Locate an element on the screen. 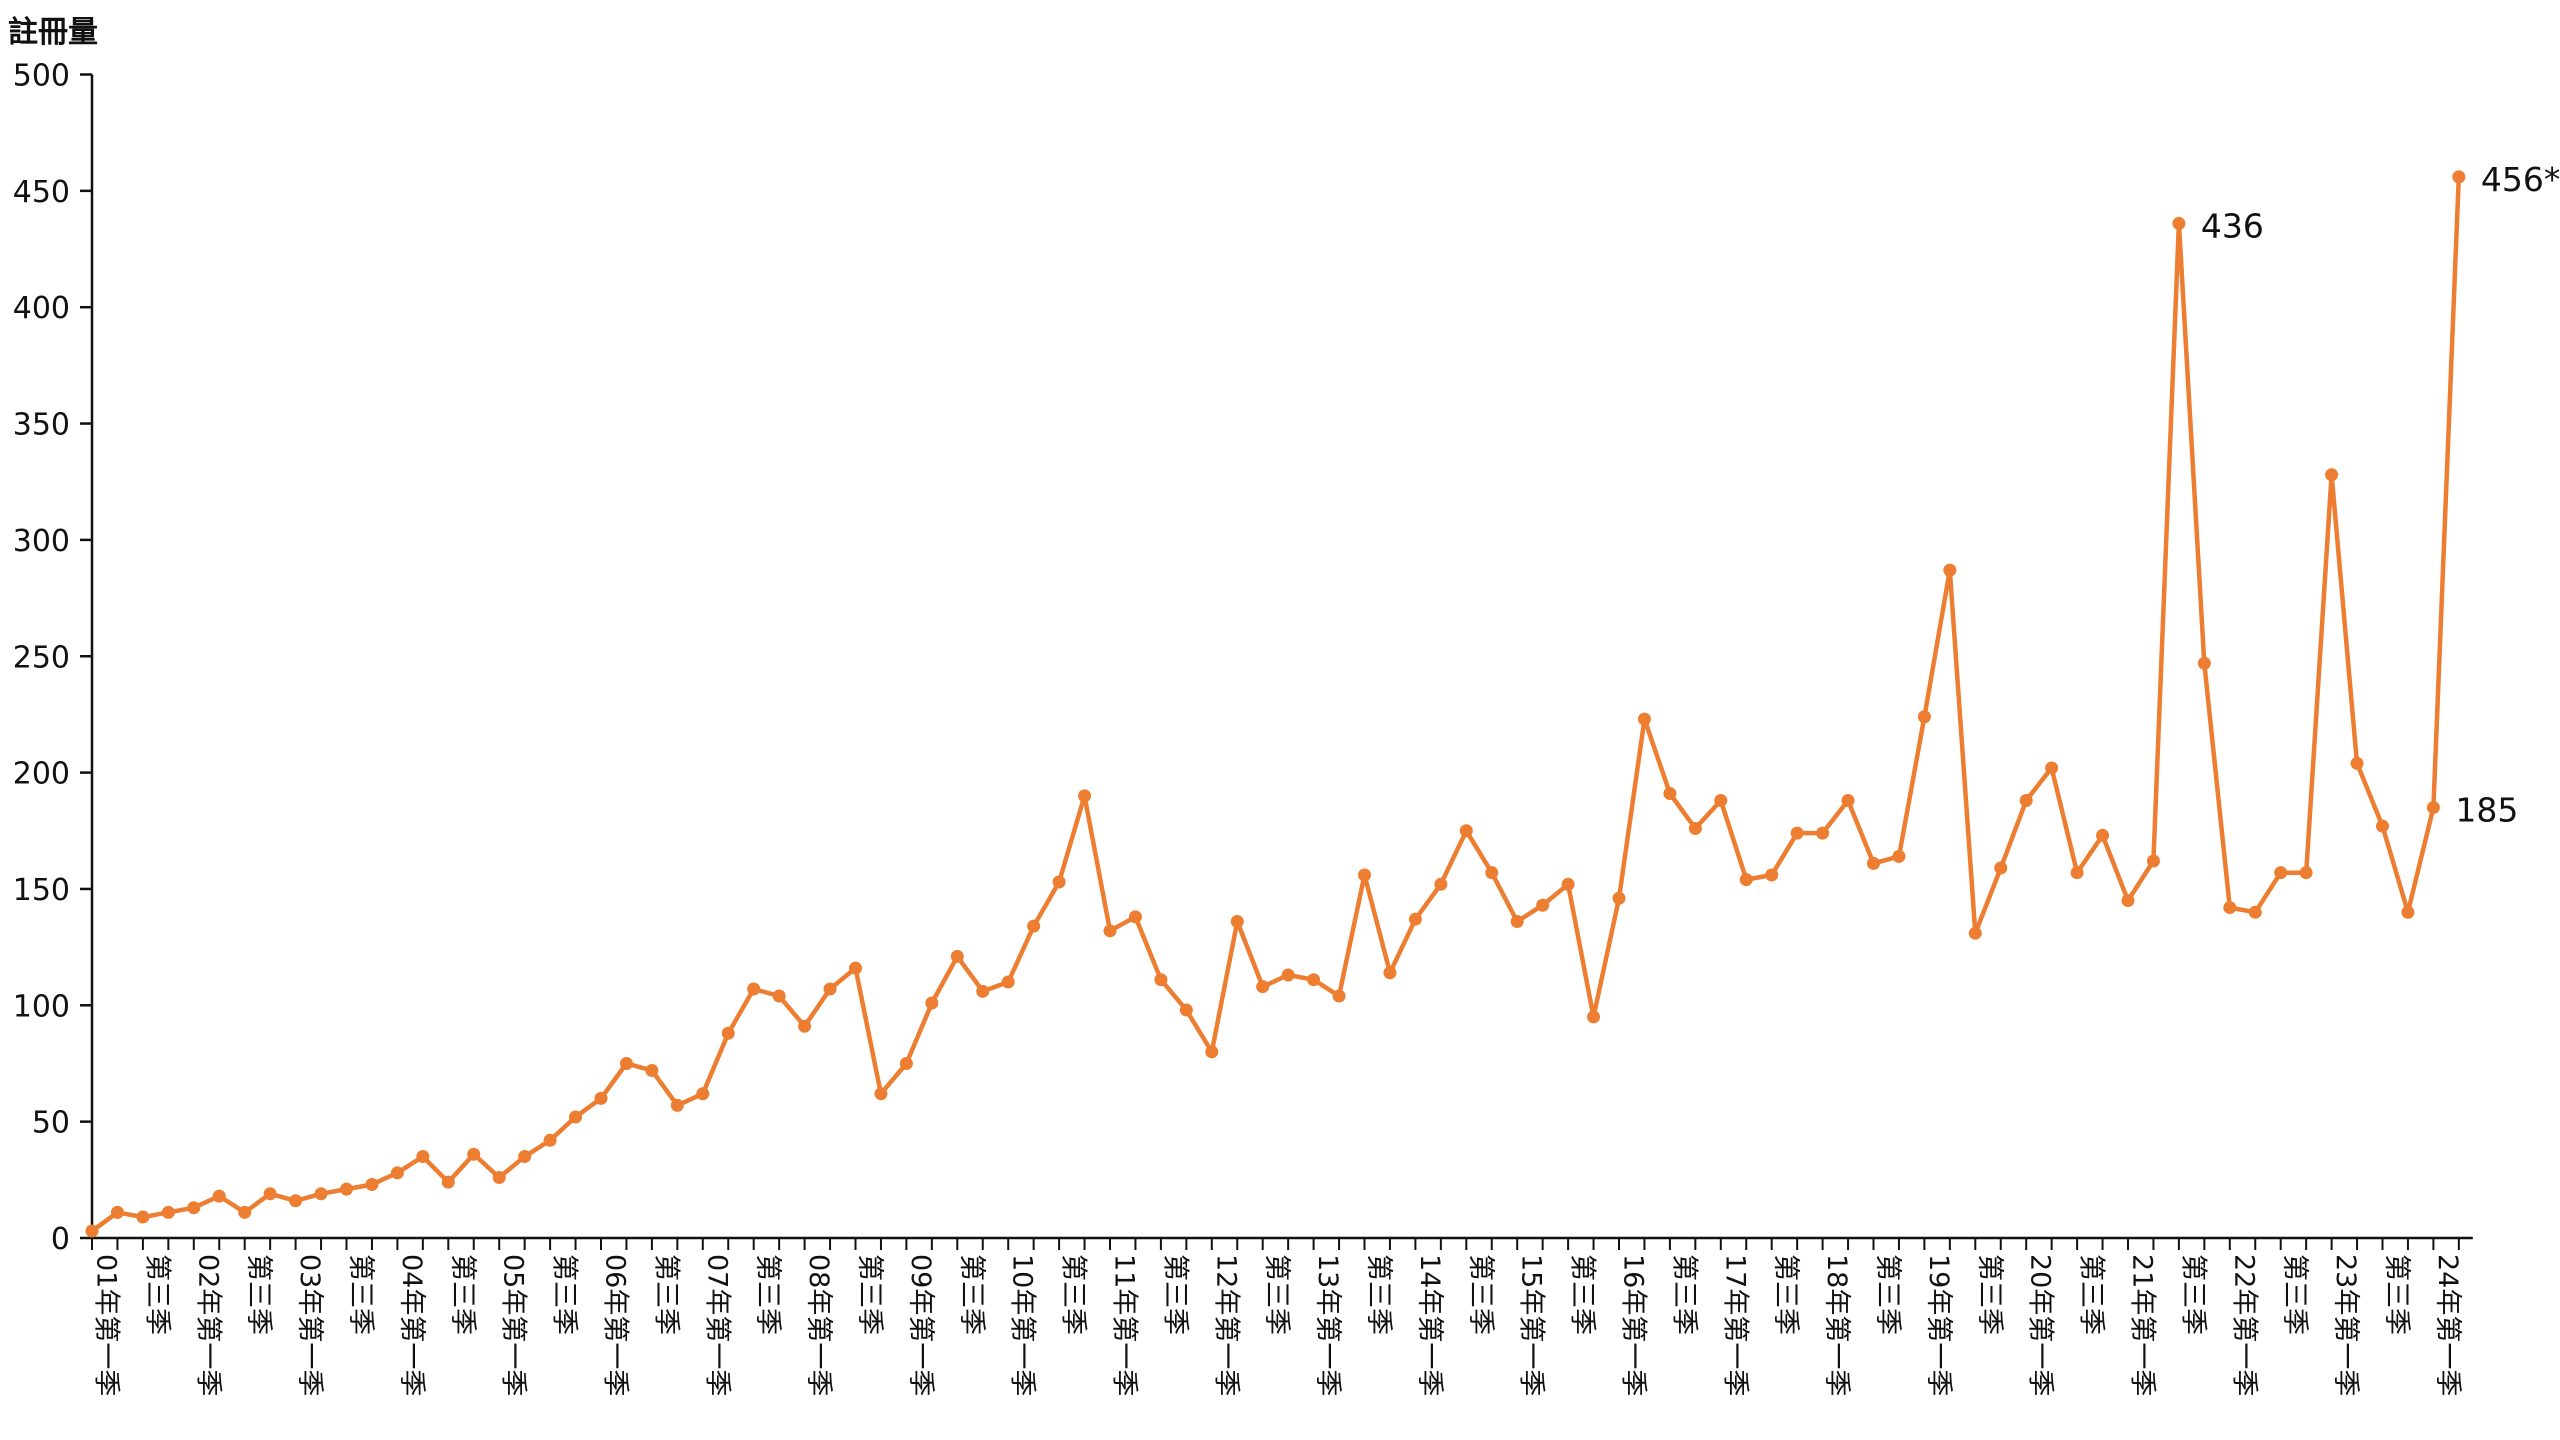  y-tick-label: 50 is located at coordinates (51, 1123).